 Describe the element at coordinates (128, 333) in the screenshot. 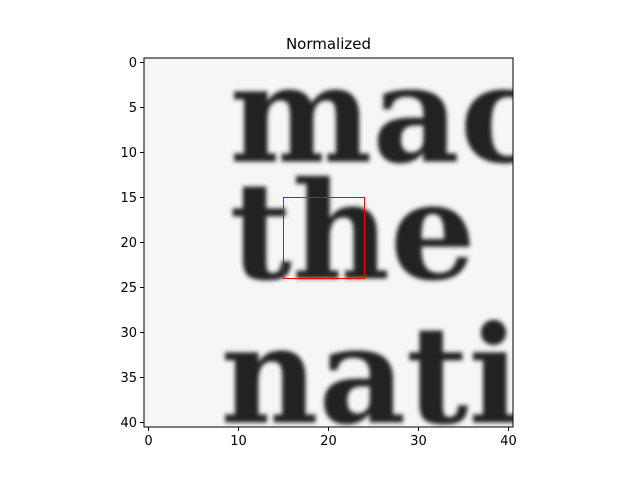

I see `y-tick-label: 30` at that location.